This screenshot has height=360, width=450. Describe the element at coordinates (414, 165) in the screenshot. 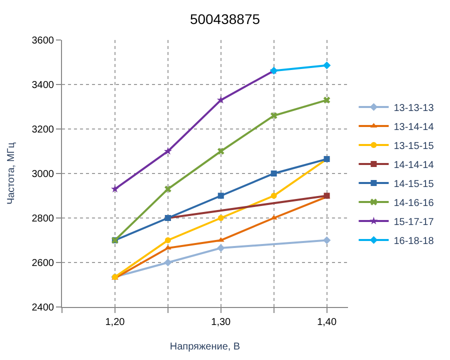

I see `legend-label: 14-14-14` at that location.